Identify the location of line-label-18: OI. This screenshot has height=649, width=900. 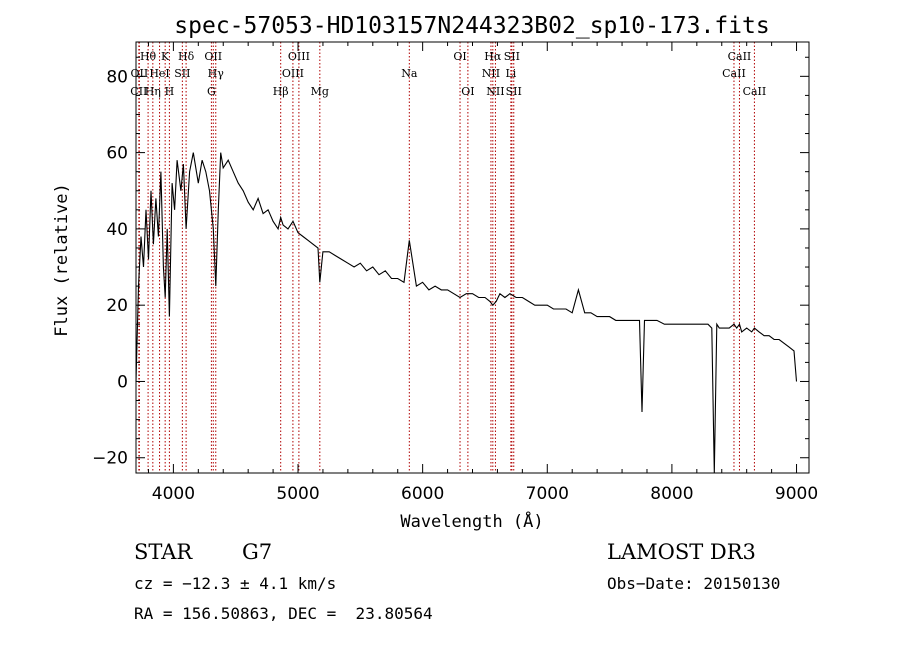
(467, 91).